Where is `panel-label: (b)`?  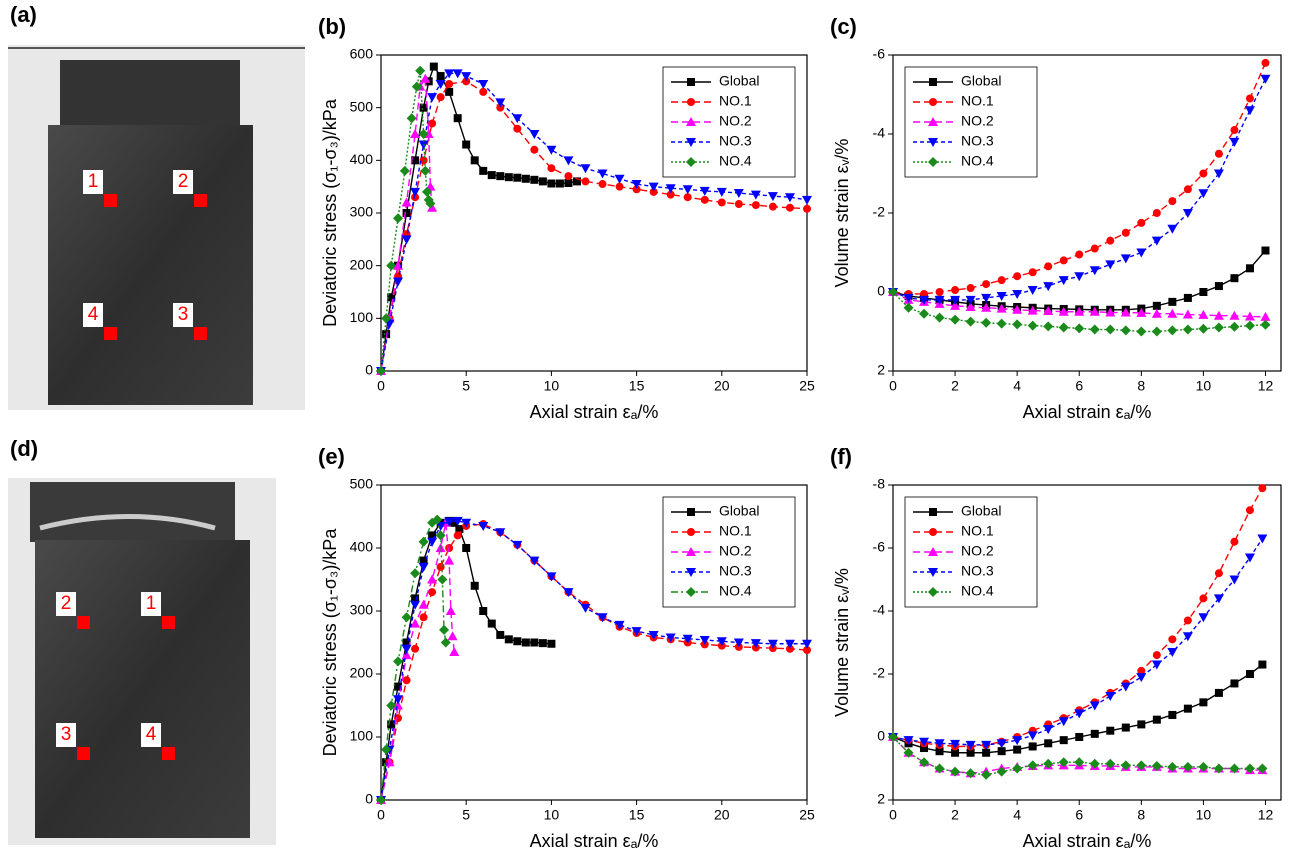
panel-label: (b) is located at coordinates (332, 26).